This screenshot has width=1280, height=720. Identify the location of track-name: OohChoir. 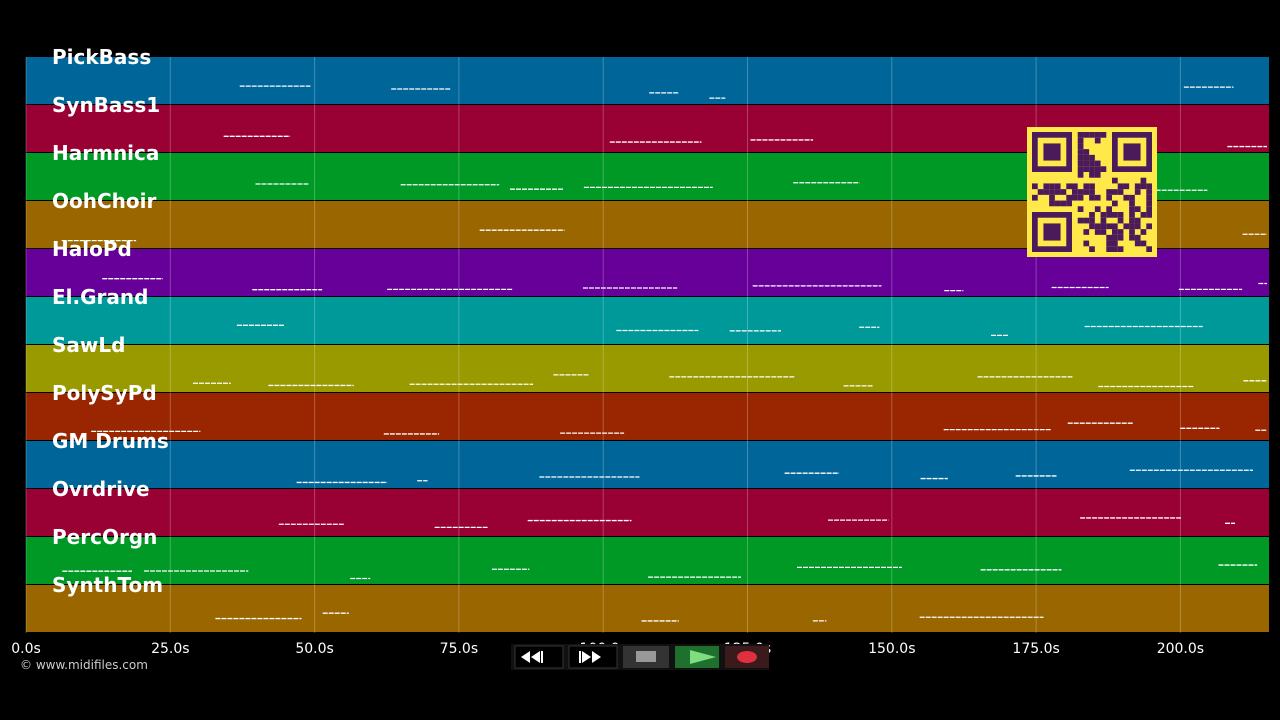
(104, 201).